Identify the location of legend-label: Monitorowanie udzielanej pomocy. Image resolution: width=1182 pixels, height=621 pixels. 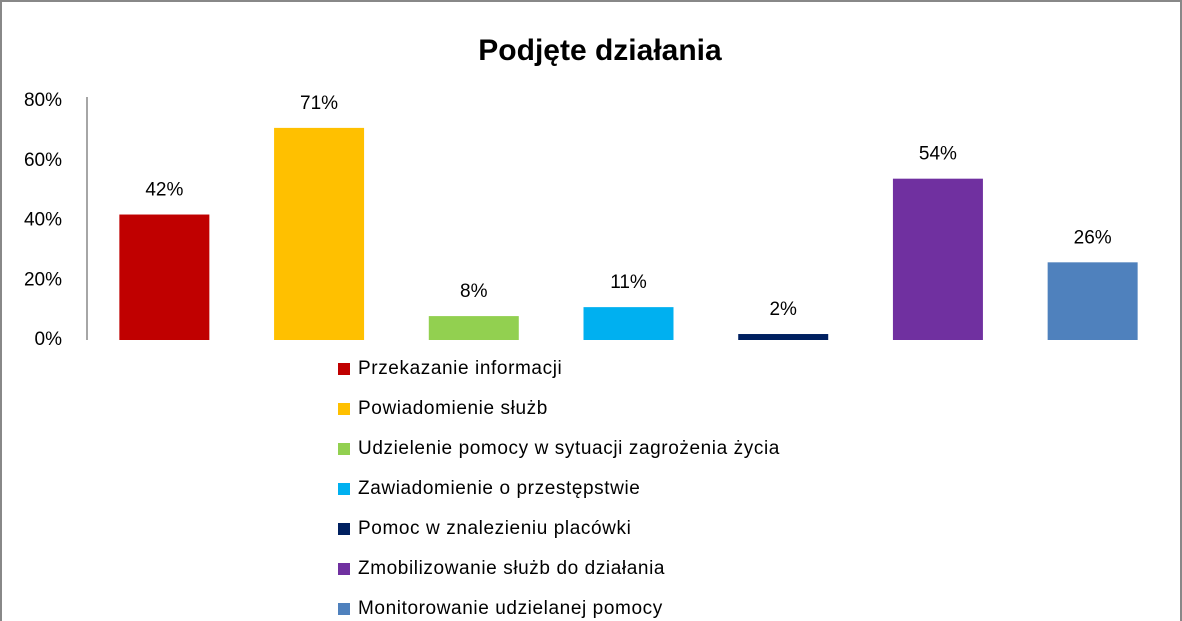
(510, 608).